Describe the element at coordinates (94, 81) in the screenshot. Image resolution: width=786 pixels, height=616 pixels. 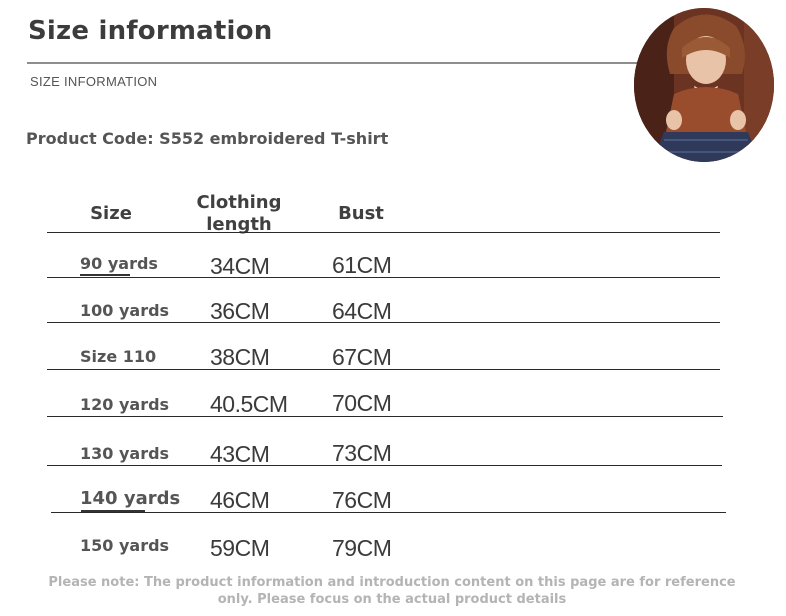
I see `page-subtitle: SIZE INFORMATION` at that location.